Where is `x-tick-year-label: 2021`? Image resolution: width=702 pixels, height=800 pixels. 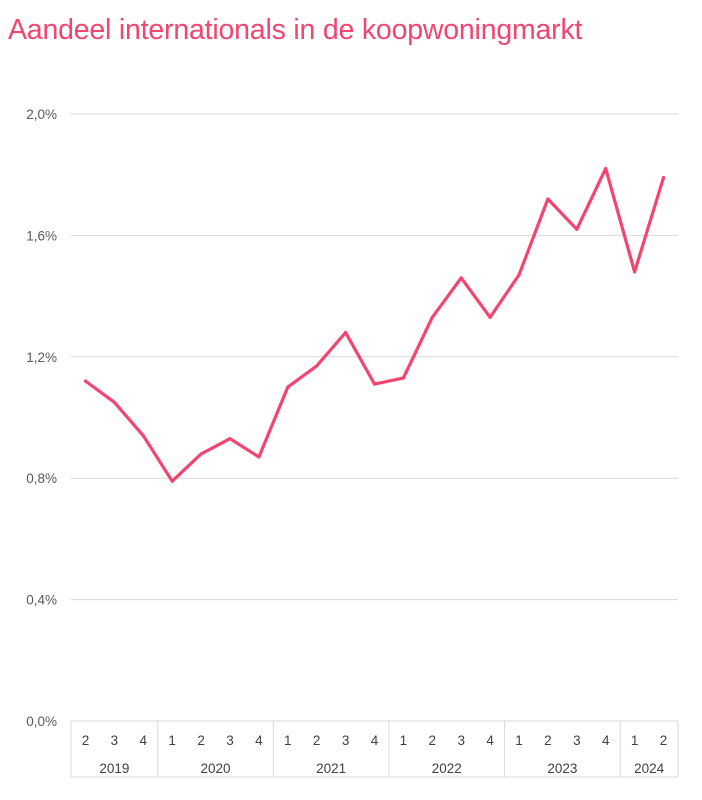
x-tick-year-label: 2021 is located at coordinates (331, 768).